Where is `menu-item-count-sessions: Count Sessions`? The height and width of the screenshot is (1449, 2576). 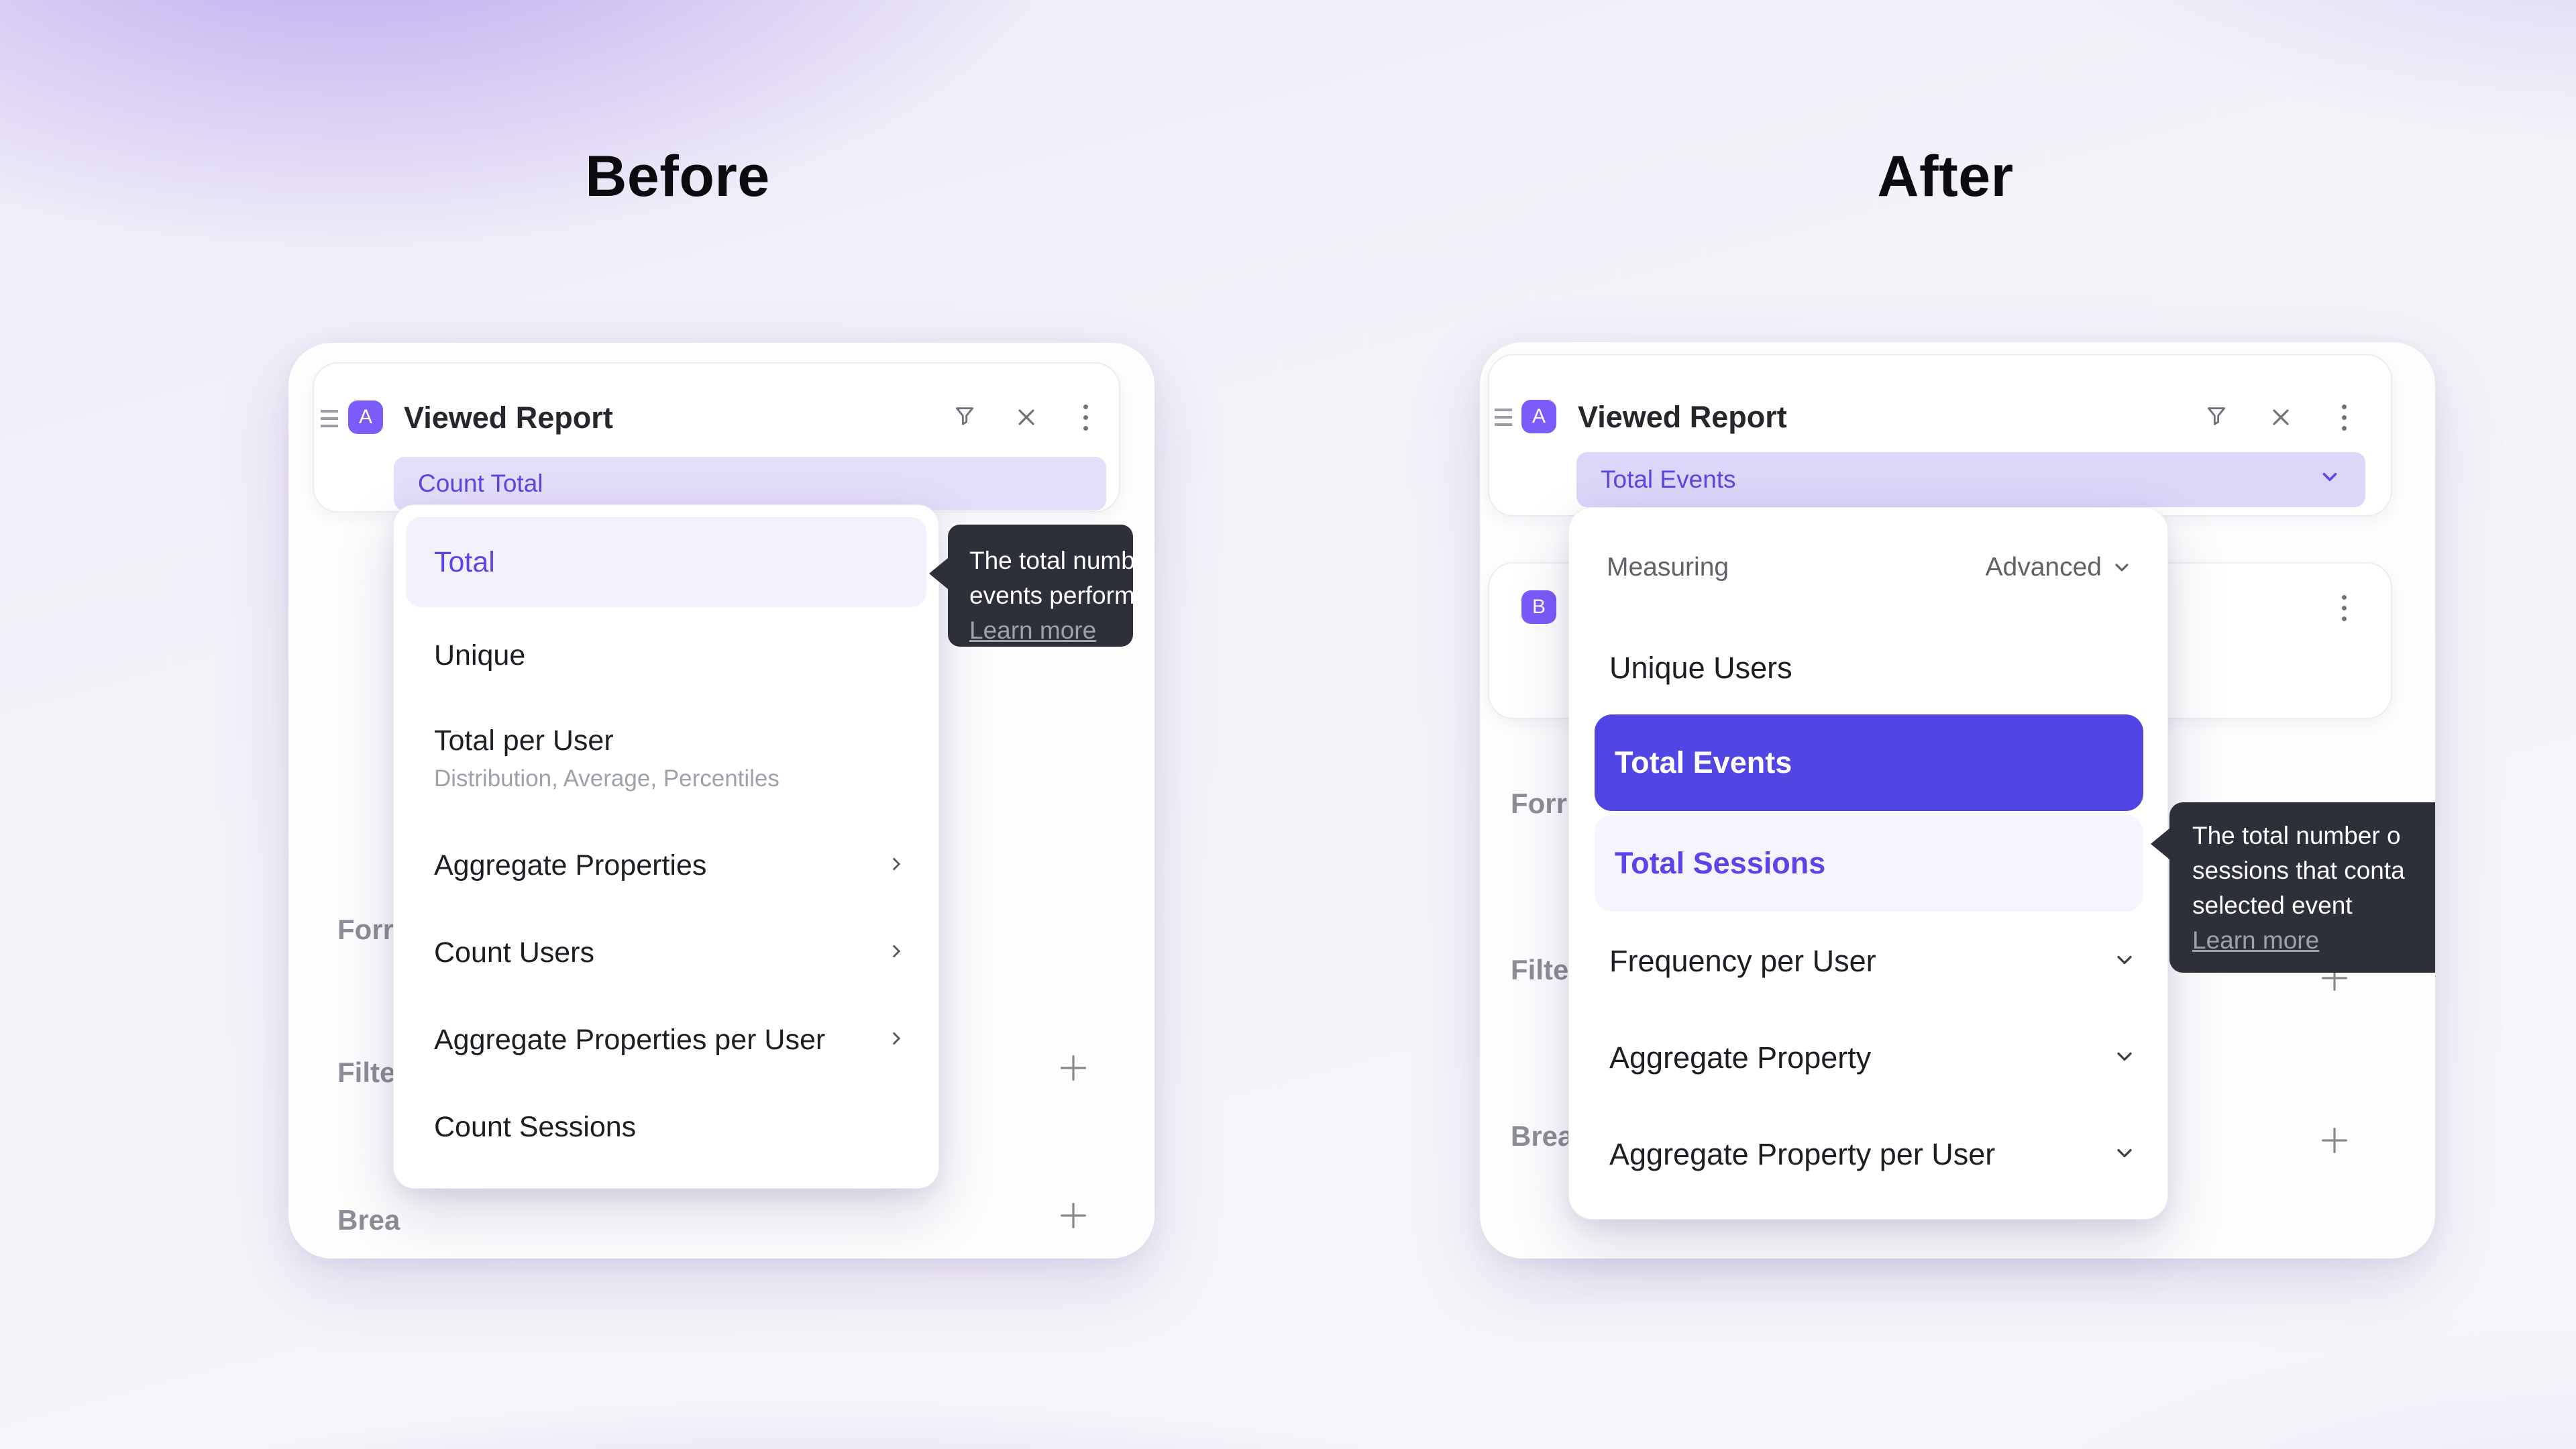 menu-item-count-sessions: Count Sessions is located at coordinates (535, 1126).